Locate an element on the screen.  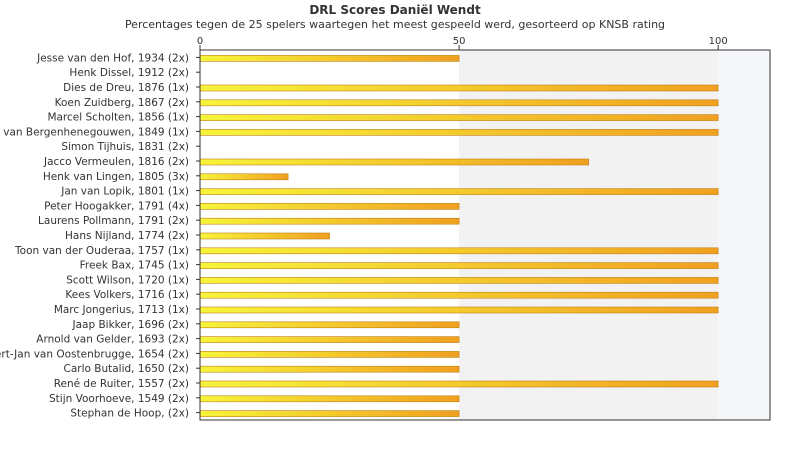
x-tick-label: 50 is located at coordinates (459, 41).